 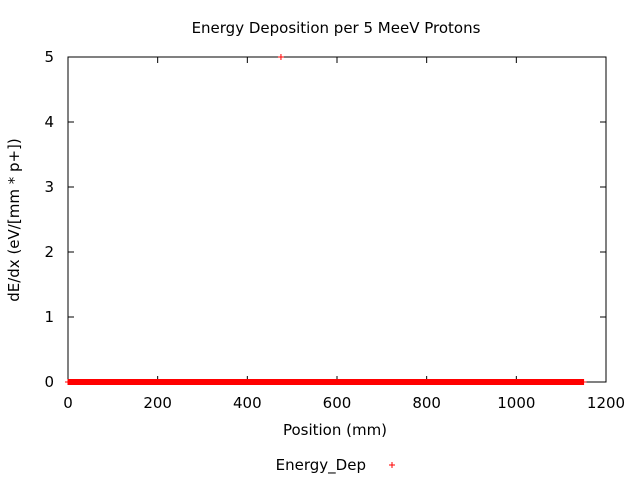 I want to click on y-tick-label: 4, so click(x=49, y=122).